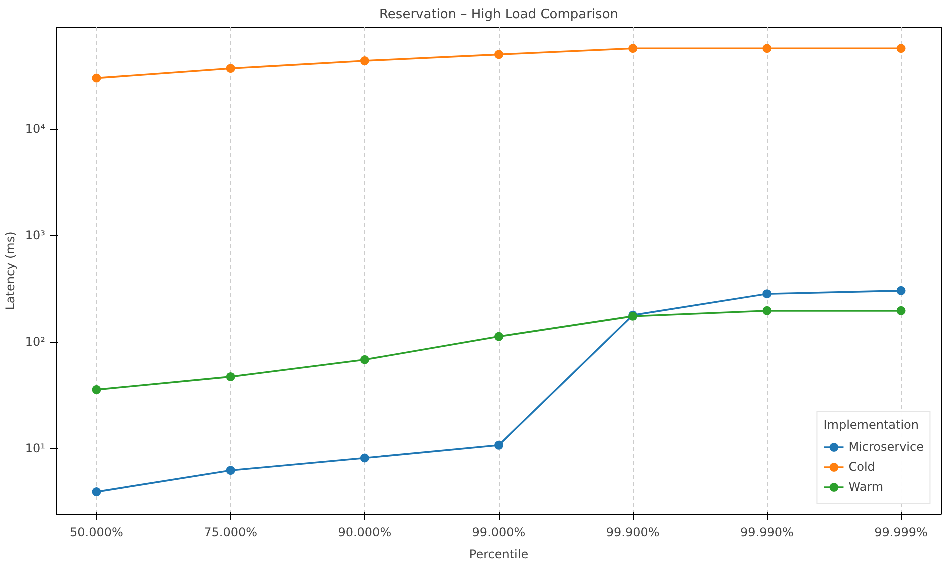 The image size is (946, 564). What do you see at coordinates (10, 271) in the screenshot?
I see `y-axis-title: Latency (ms)` at bounding box center [10, 271].